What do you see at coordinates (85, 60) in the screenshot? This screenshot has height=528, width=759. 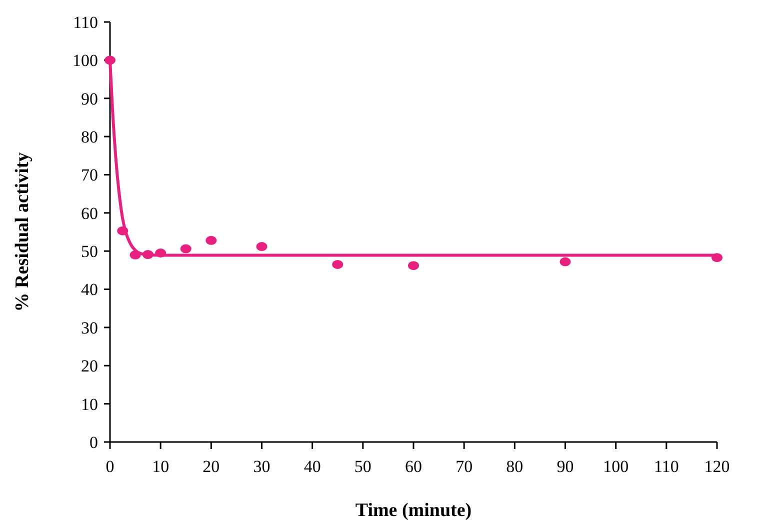 I see `y-tick-label: 100` at bounding box center [85, 60].